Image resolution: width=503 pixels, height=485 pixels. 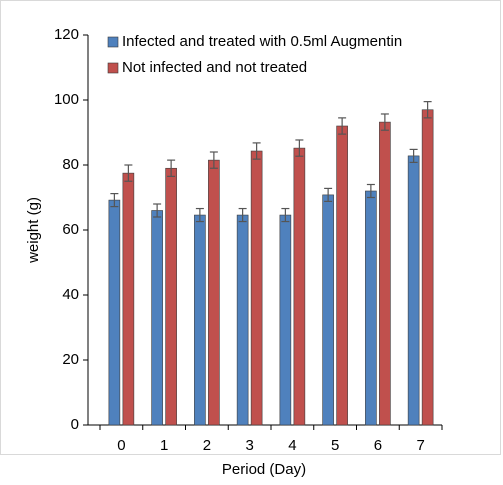 I want to click on y-tick-label: 120, so click(x=66, y=34).